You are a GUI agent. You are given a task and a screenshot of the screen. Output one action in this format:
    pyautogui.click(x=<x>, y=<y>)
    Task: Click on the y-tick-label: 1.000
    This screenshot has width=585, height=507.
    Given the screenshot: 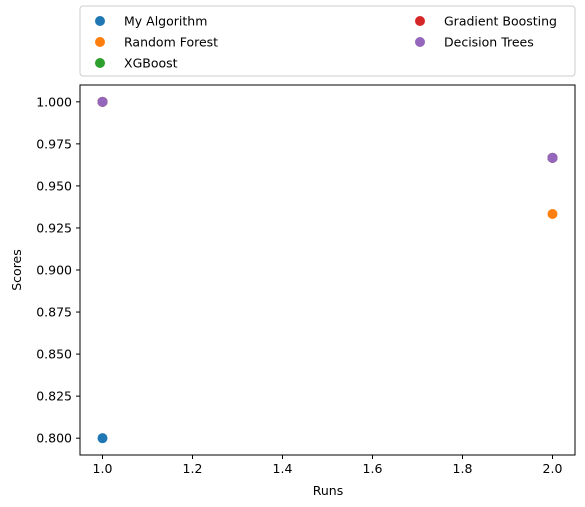 What is the action you would take?
    pyautogui.click(x=54, y=101)
    